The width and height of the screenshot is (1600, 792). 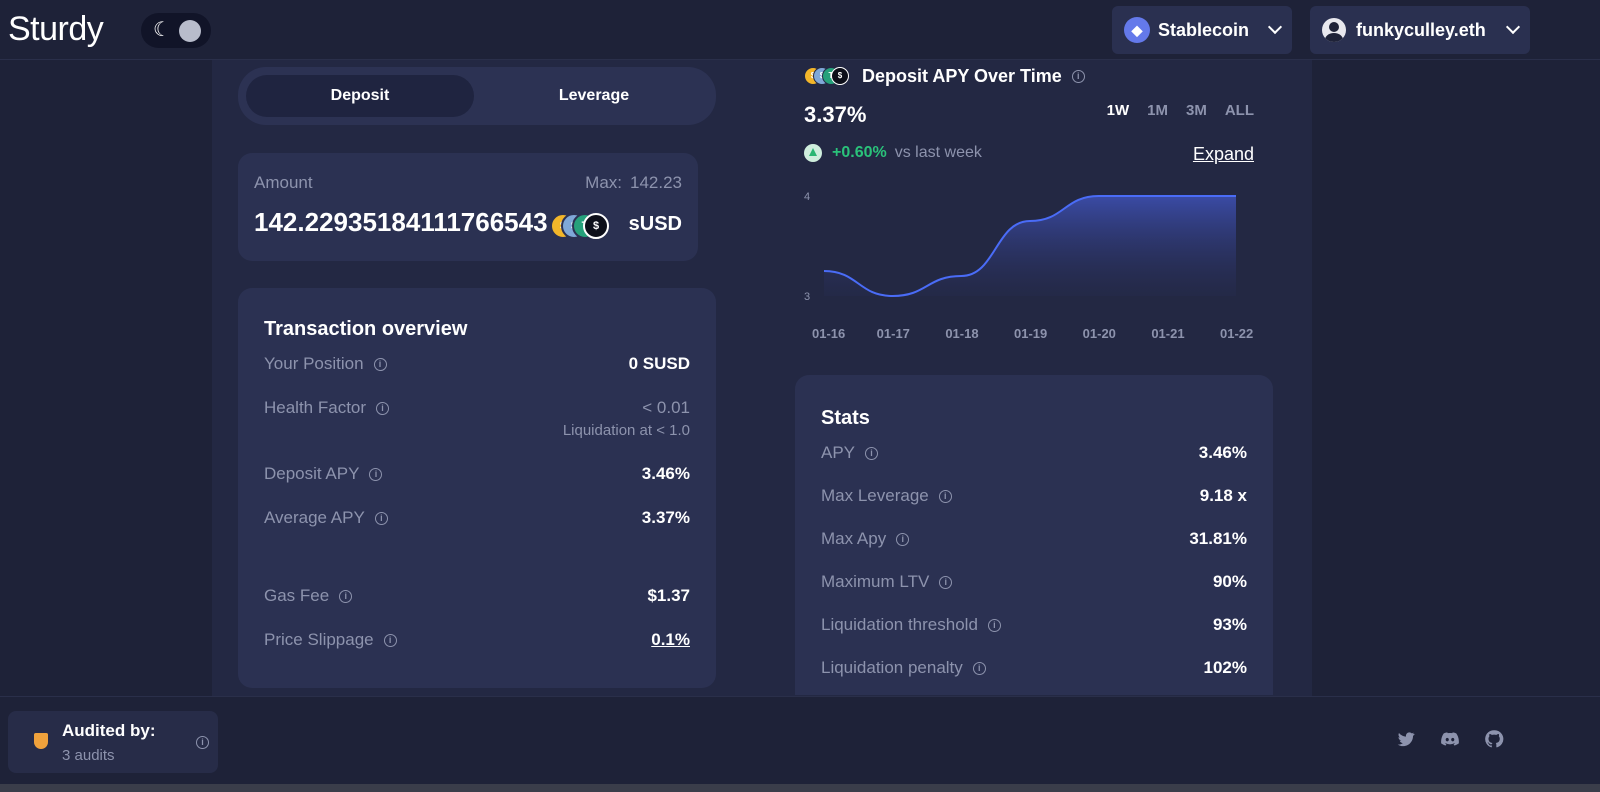 What do you see at coordinates (828, 333) in the screenshot?
I see `x-tick-label: 01-16` at bounding box center [828, 333].